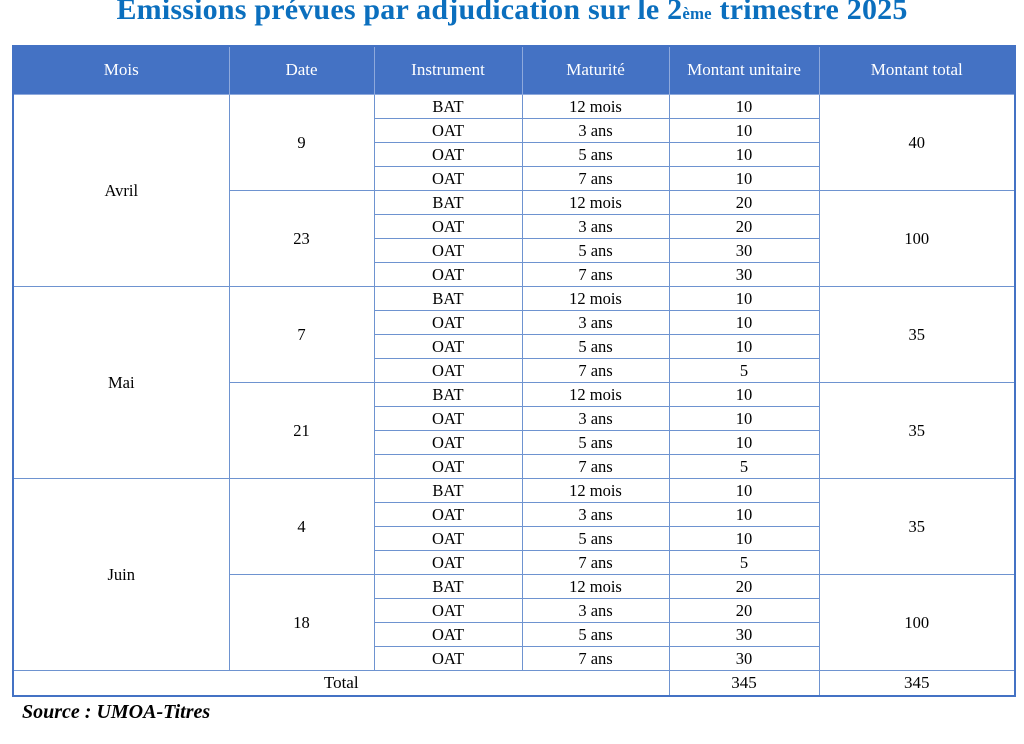  Describe the element at coordinates (917, 683) in the screenshot. I see `grand-total-cell: 345` at that location.